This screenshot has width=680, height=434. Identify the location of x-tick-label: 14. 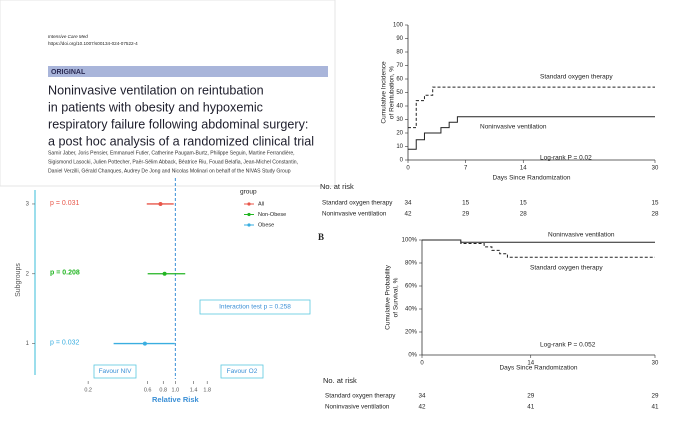
(523, 169).